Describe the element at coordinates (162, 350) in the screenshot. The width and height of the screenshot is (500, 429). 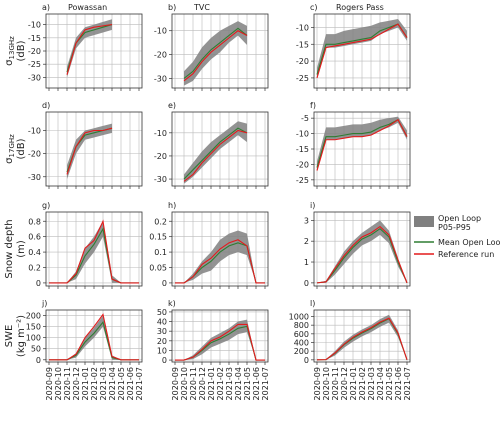
I see `y-tick-label: 10` at that location.